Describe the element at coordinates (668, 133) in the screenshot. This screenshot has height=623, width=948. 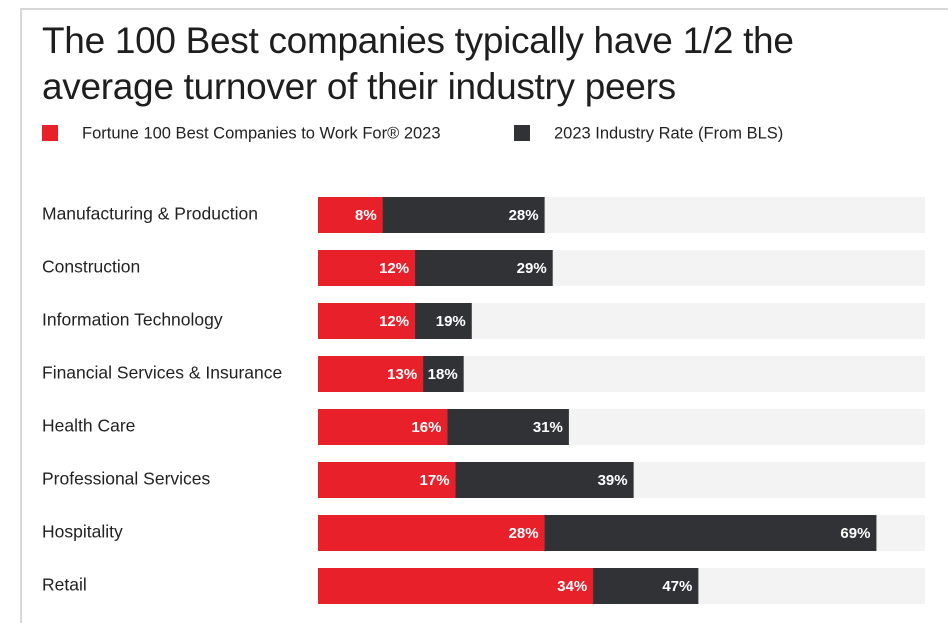
I see `legend-label: 2023 Industry Rate (From BLS)` at that location.